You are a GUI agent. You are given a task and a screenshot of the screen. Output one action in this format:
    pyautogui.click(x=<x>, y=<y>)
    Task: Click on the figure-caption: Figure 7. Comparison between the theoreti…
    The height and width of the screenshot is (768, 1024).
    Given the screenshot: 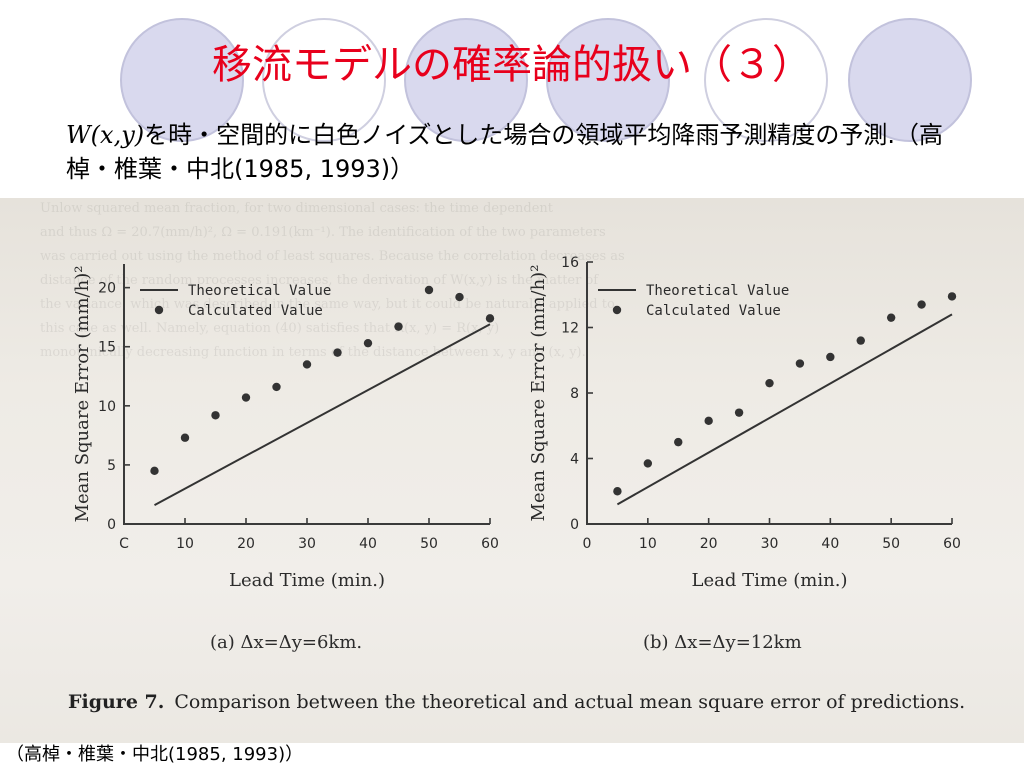 What is the action you would take?
    pyautogui.click(x=516, y=702)
    